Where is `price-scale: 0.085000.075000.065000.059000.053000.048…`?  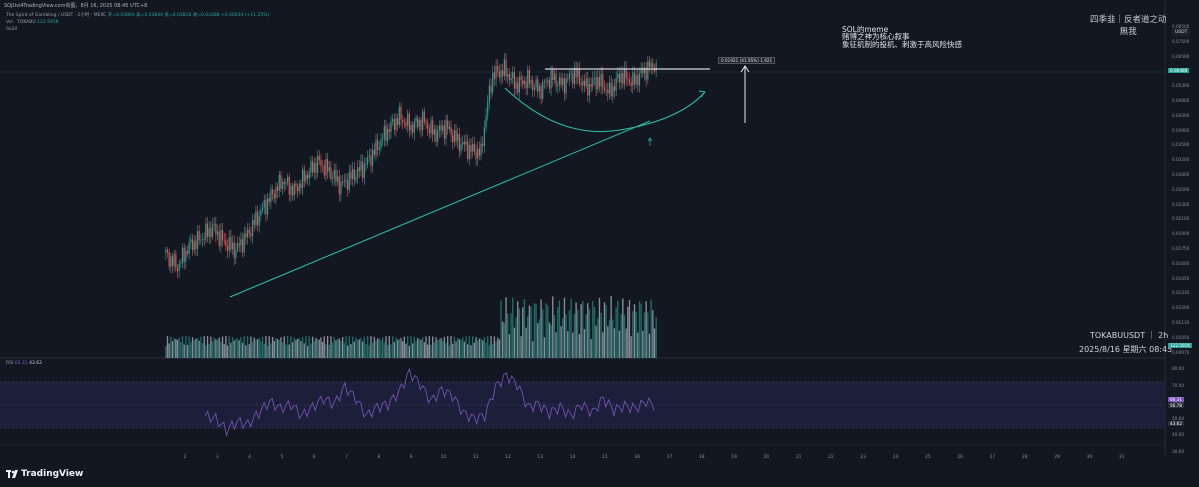
price-scale: 0.085000.075000.065000.059000.053000.048… is located at coordinates (1180, 194).